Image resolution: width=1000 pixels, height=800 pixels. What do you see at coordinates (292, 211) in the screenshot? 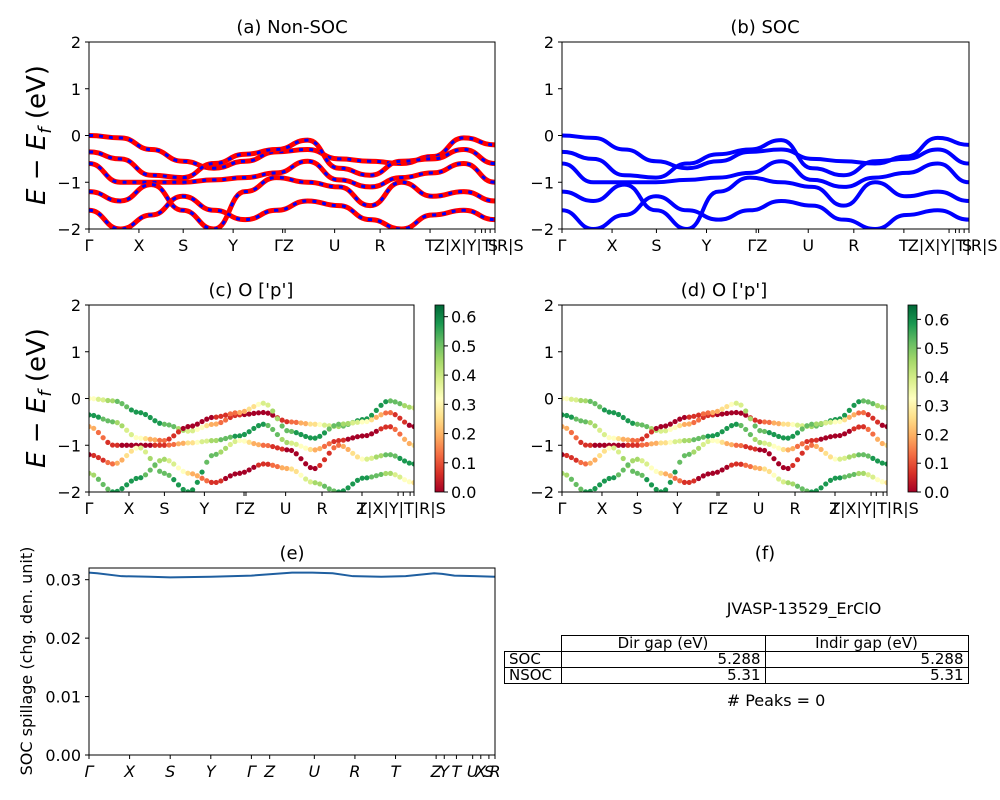
I see `band-line-nonsoc` at bounding box center [292, 211].